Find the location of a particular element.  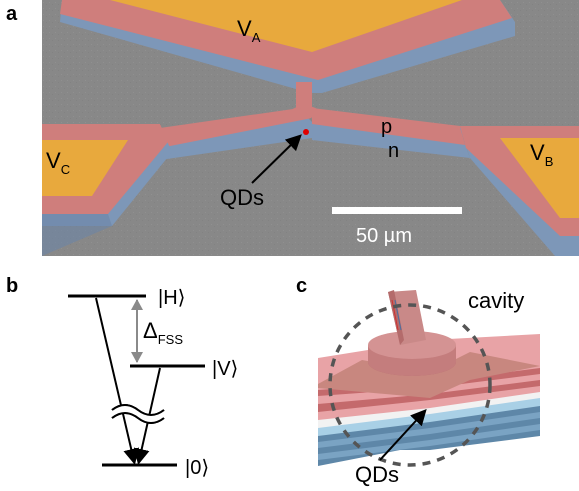

delta-fss-label: ΔFSS is located at coordinates (163, 332).